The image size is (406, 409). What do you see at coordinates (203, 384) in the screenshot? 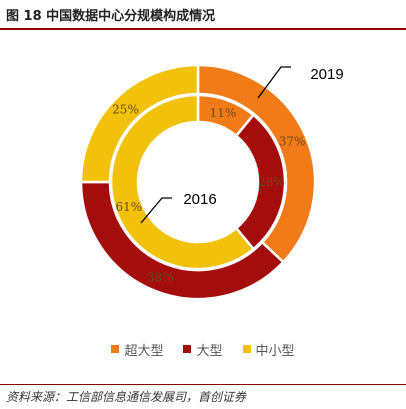
I see `source-divider` at bounding box center [203, 384].